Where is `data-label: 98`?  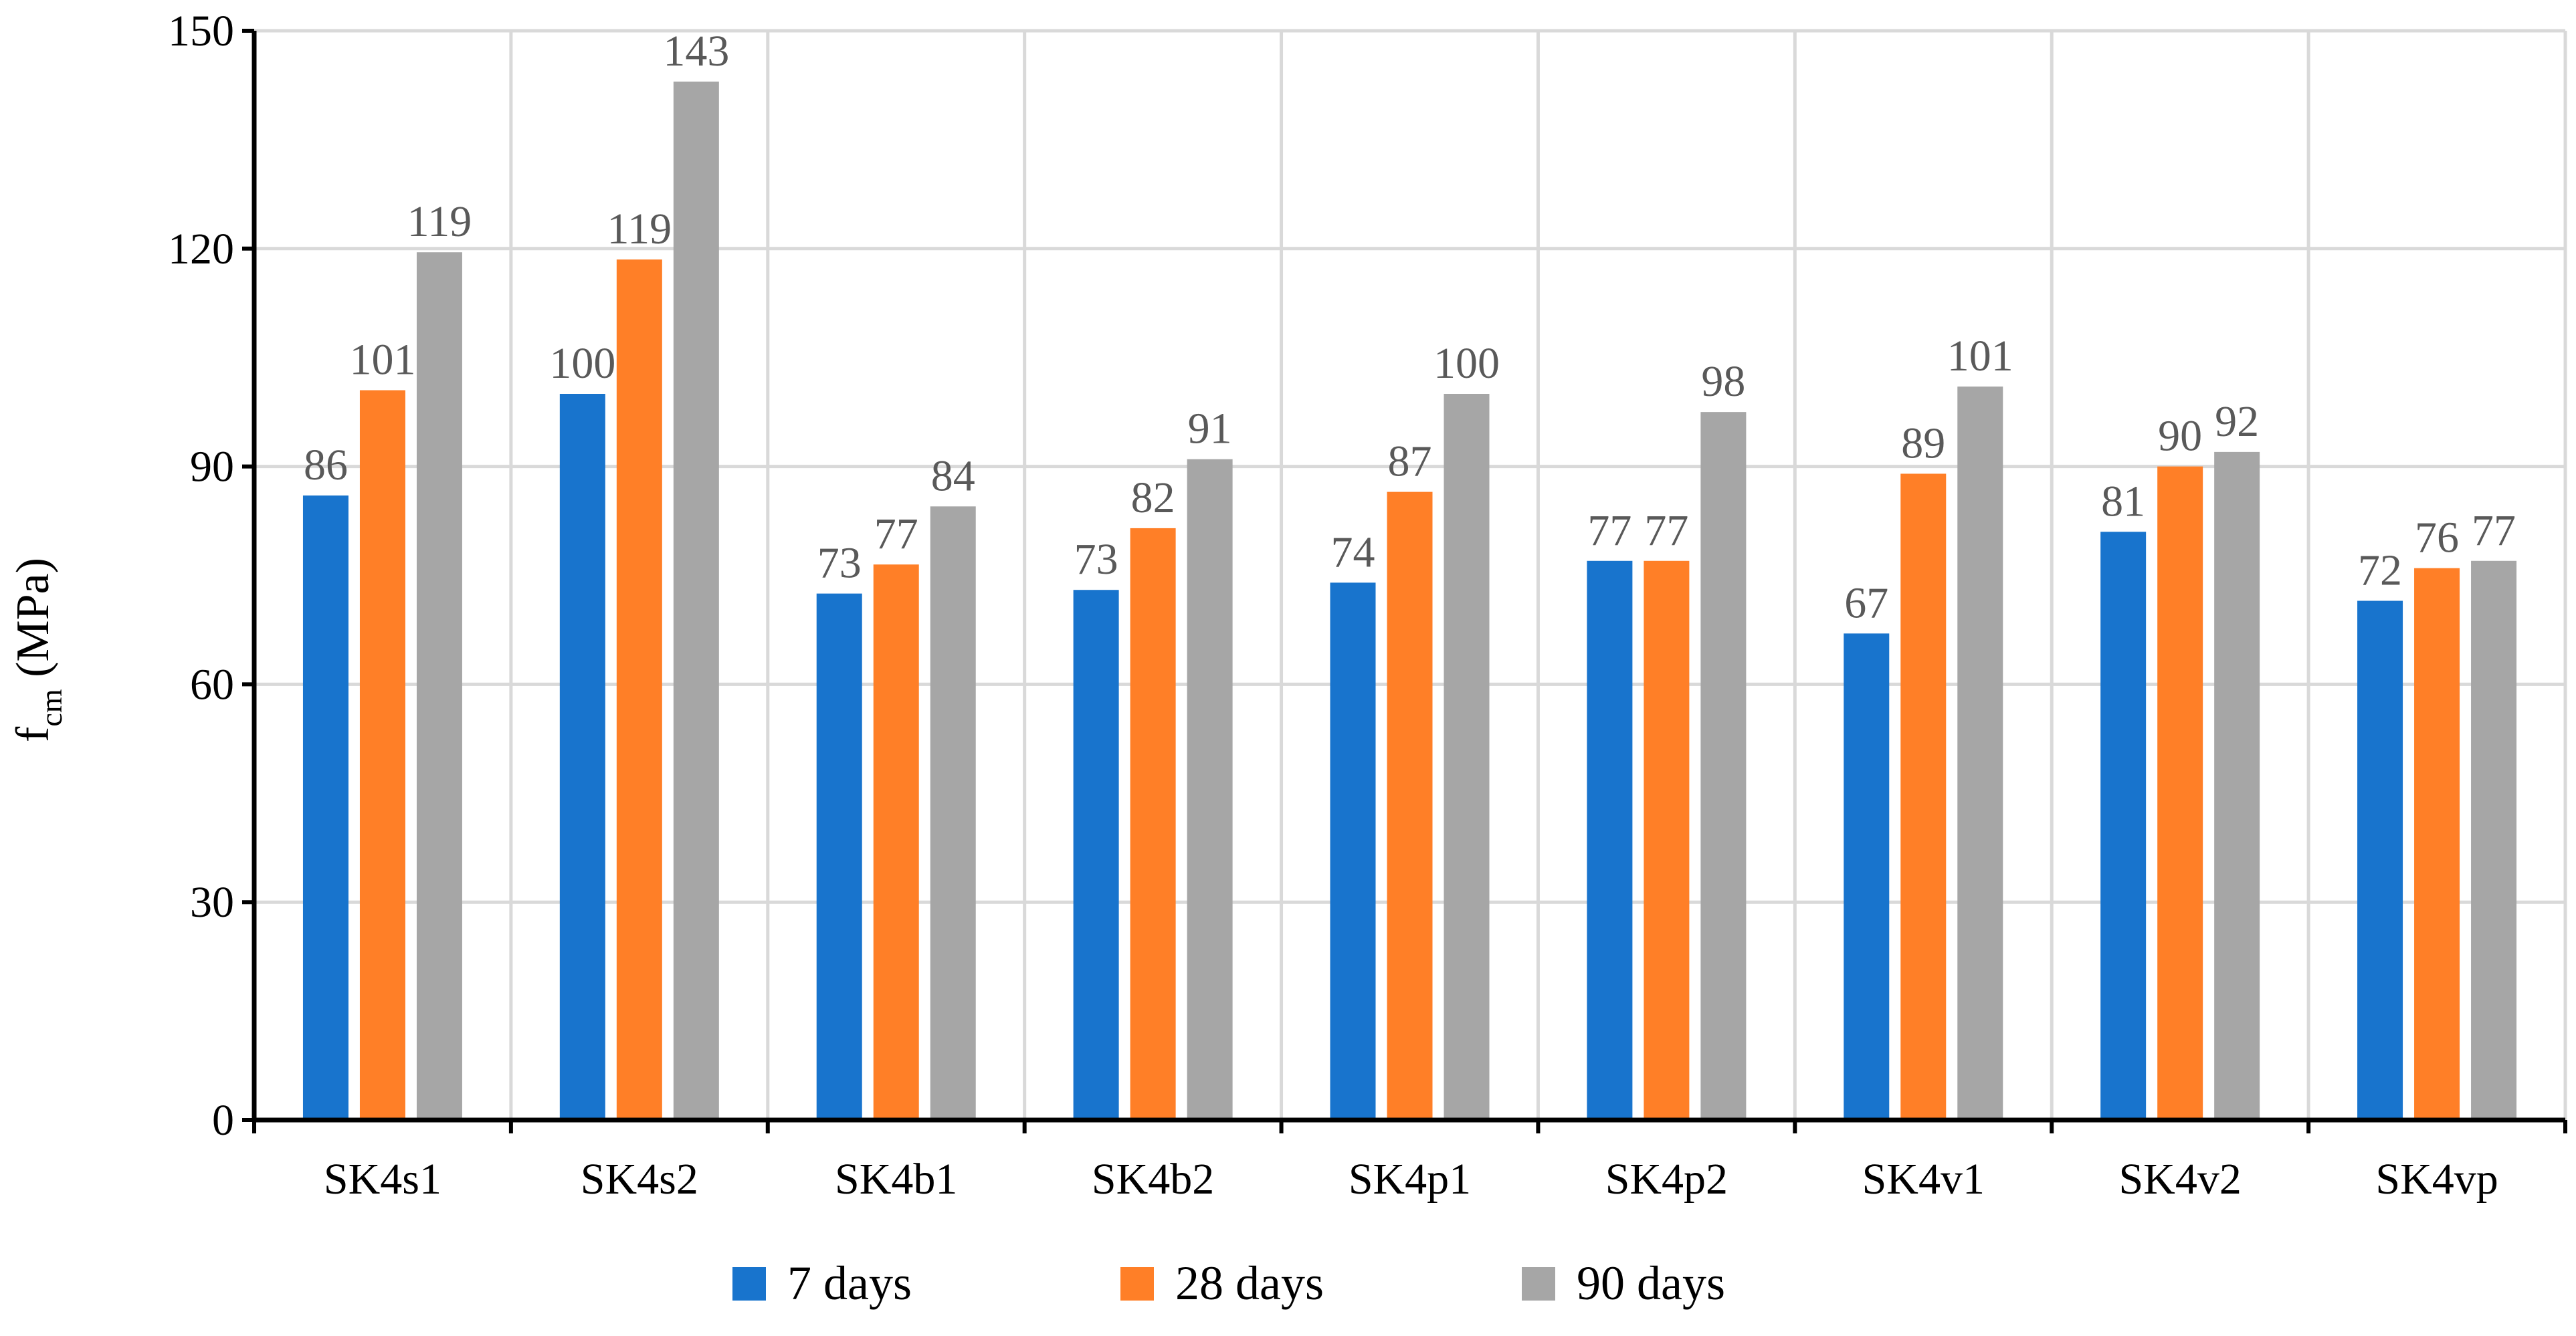 data-label: 98 is located at coordinates (1723, 382).